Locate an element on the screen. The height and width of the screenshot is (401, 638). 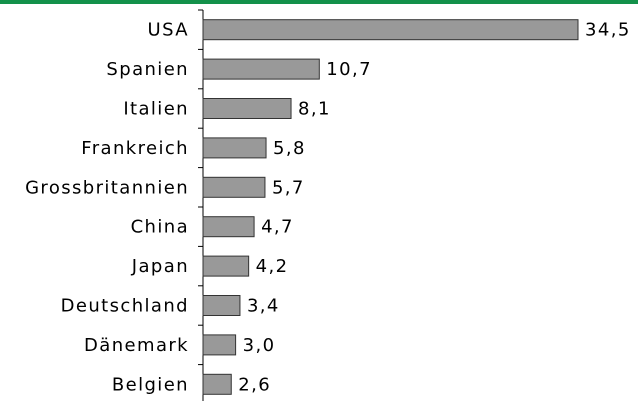
value-label: 3,4 is located at coordinates (263, 306).